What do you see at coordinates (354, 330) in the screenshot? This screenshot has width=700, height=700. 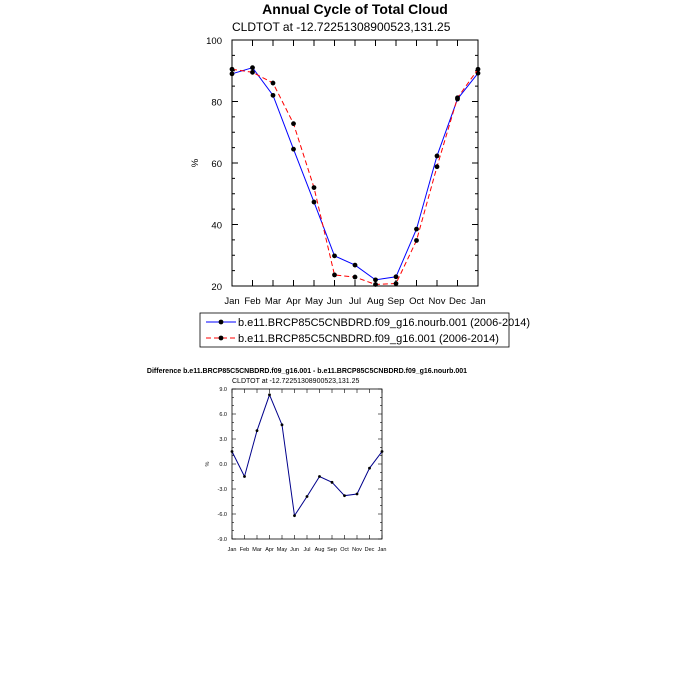 I see `chart1-legend-box` at bounding box center [354, 330].